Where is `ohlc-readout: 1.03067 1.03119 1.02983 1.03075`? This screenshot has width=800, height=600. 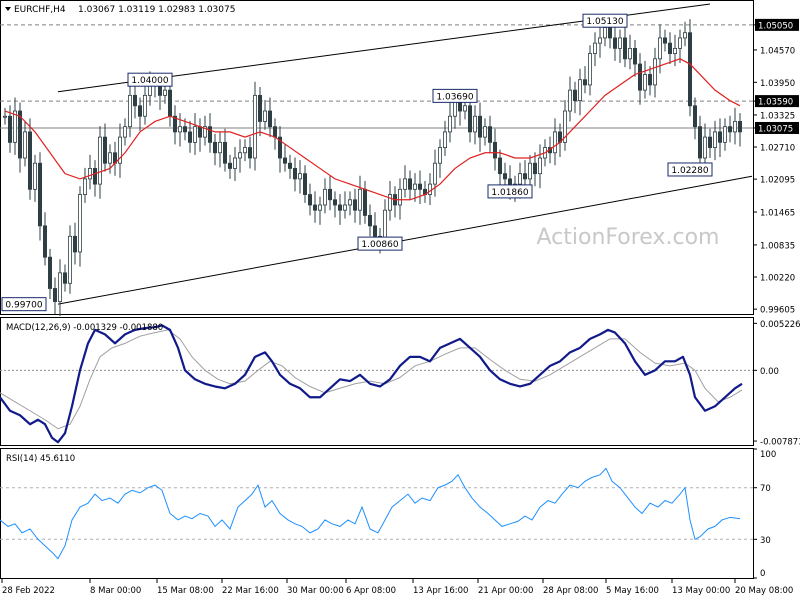 ohlc-readout: 1.03067 1.03119 1.02983 1.03075 is located at coordinates (156, 10).